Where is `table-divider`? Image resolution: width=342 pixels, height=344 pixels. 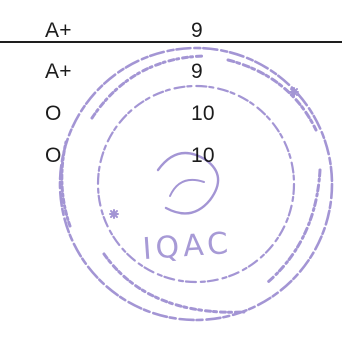
table-divider is located at coordinates (171, 42).